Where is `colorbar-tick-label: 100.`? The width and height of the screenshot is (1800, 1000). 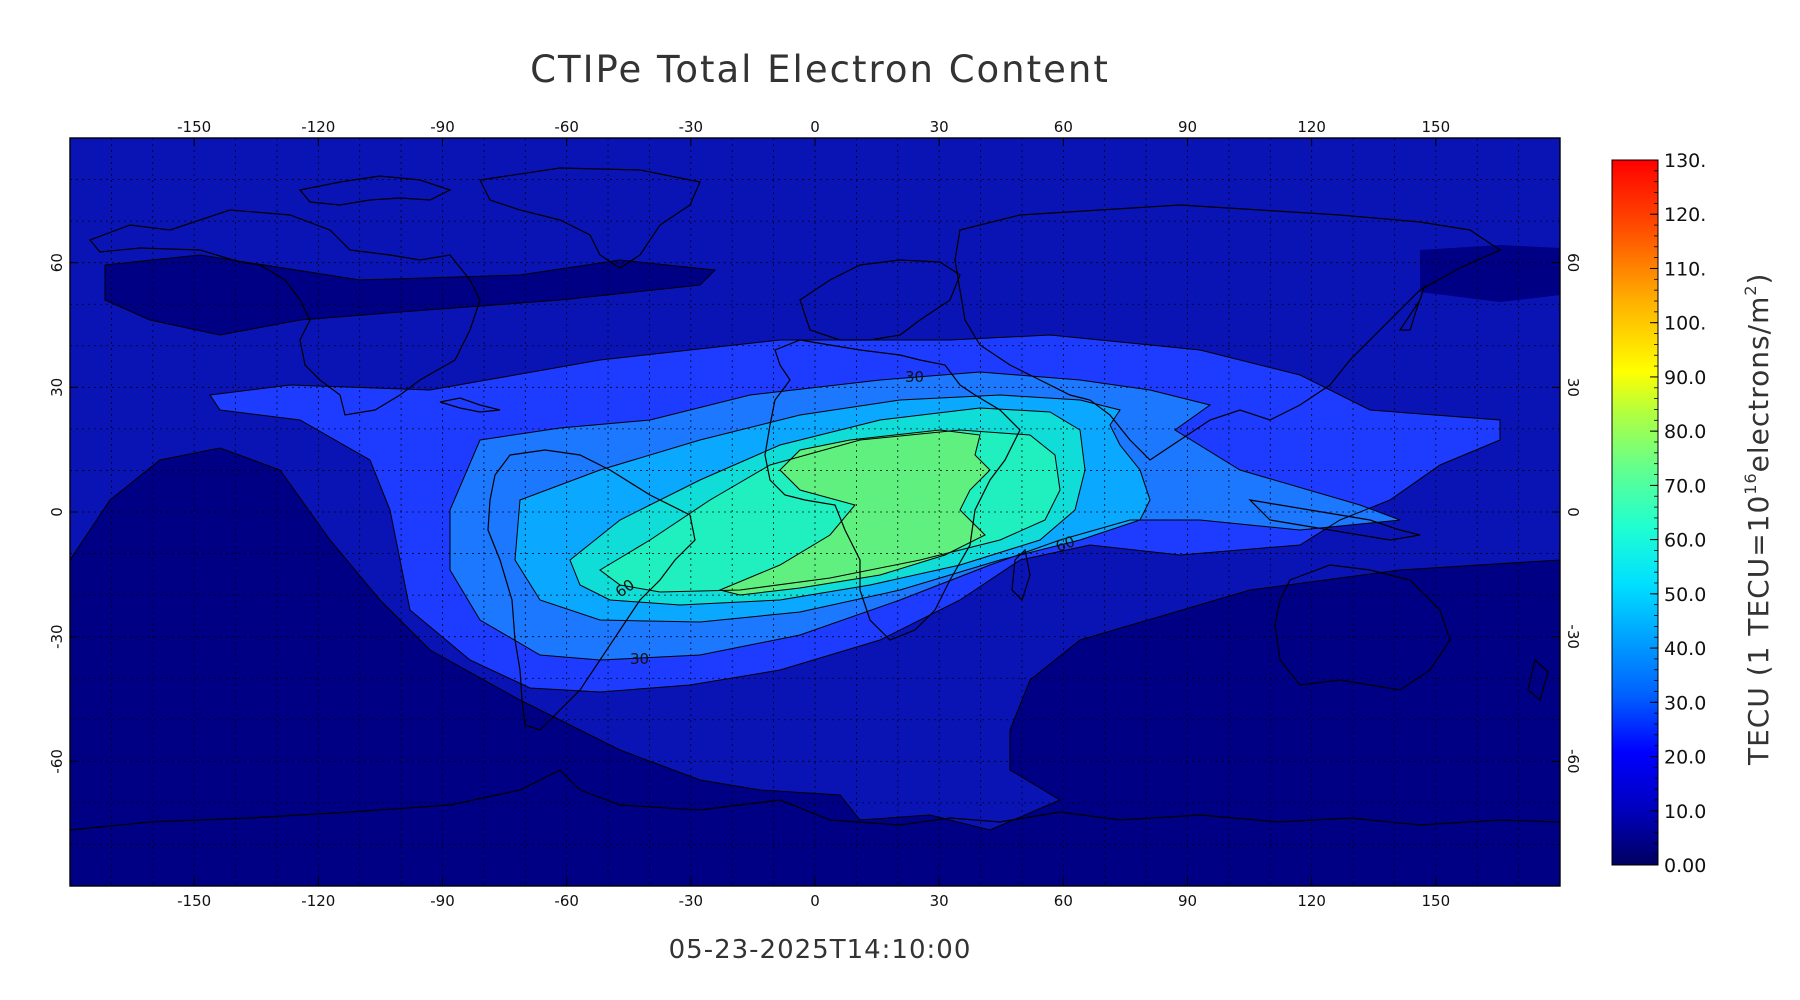 colorbar-tick-label: 100. is located at coordinates (1685, 324).